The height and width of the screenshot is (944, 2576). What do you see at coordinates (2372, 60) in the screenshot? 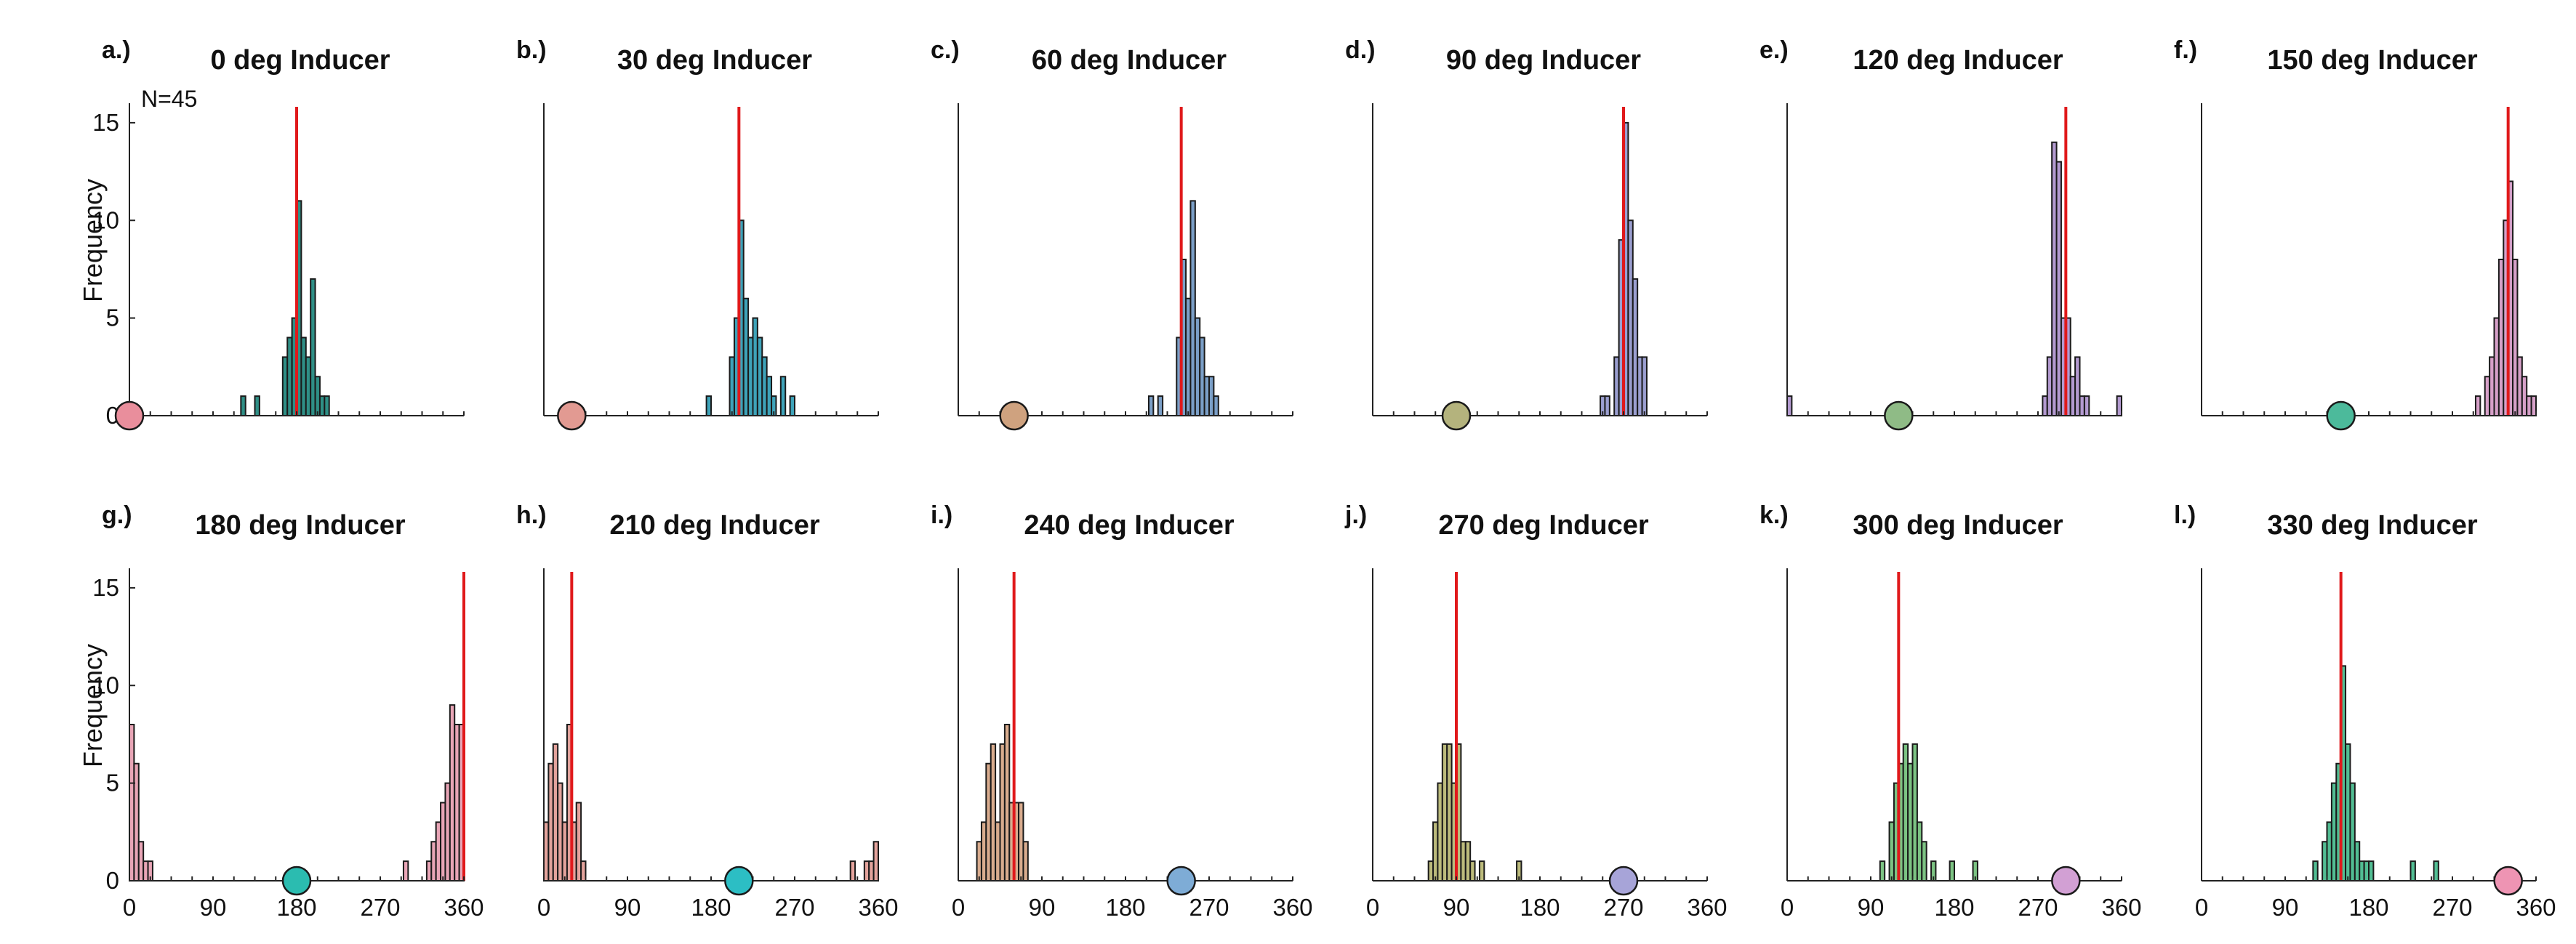
I see `panel-title: 150 deg Inducer` at bounding box center [2372, 60].